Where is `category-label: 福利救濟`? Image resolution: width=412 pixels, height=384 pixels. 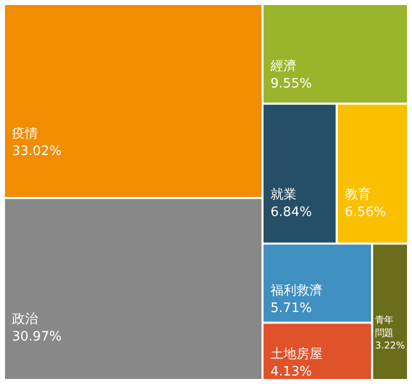 category-label: 福利救濟 is located at coordinates (296, 291).